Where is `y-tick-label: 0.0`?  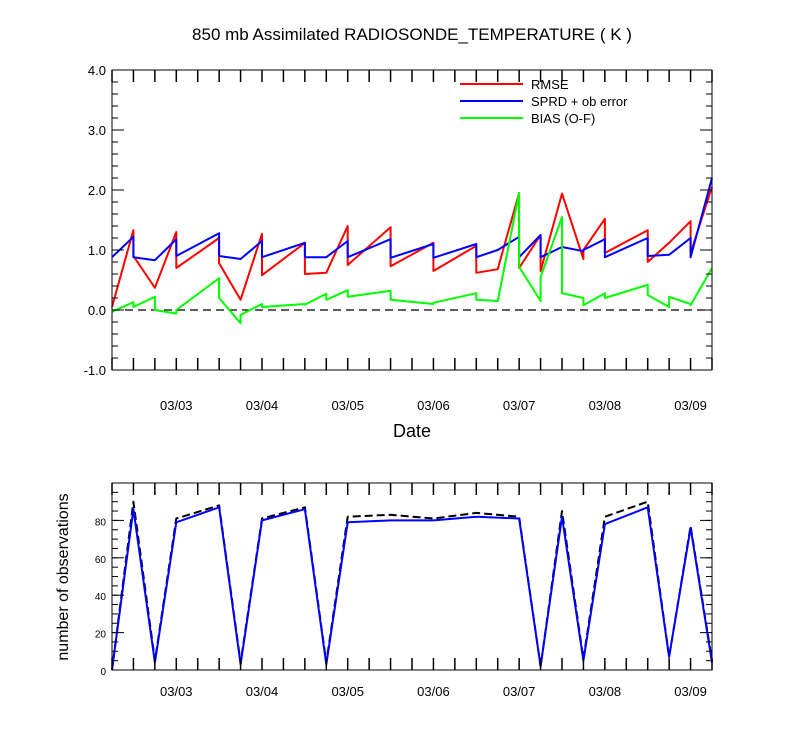 y-tick-label: 0.0 is located at coordinates (97, 310).